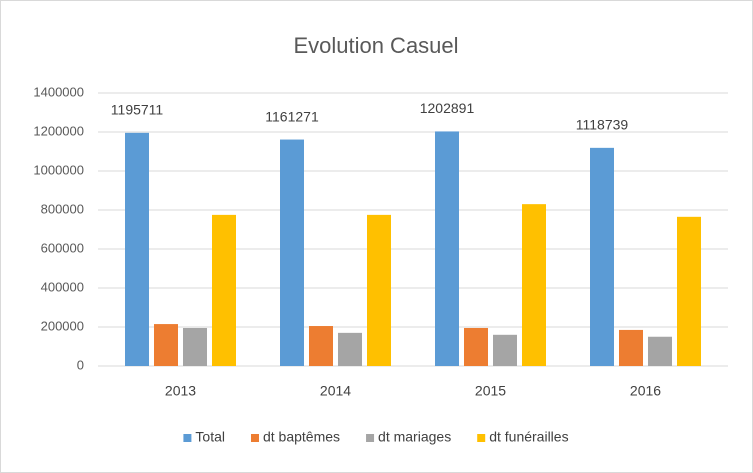 Image resolution: width=753 pixels, height=473 pixels. I want to click on y-tick-label: 1000000, so click(58, 169).